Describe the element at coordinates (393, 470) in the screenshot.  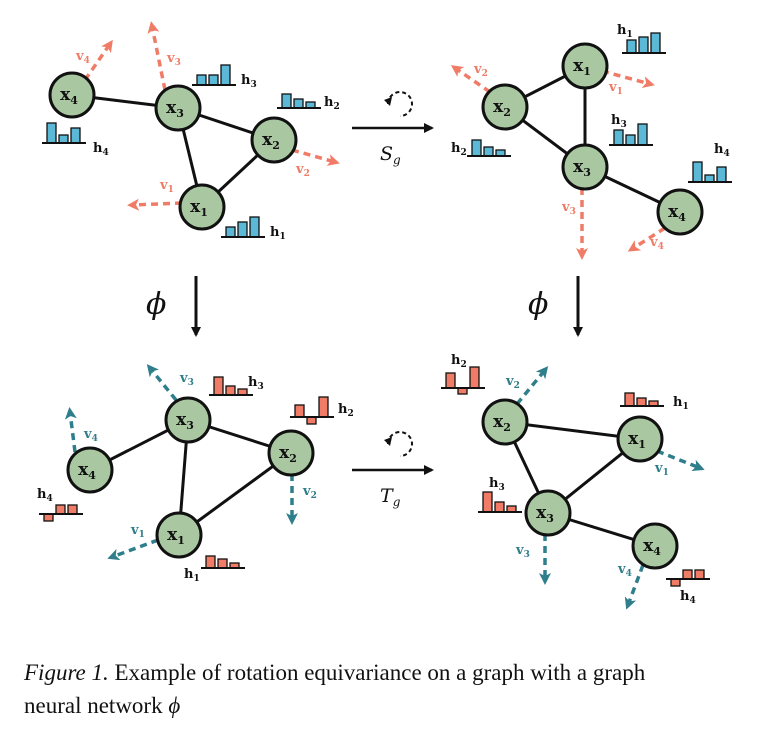
I see `operator-tg: Tg` at that location.